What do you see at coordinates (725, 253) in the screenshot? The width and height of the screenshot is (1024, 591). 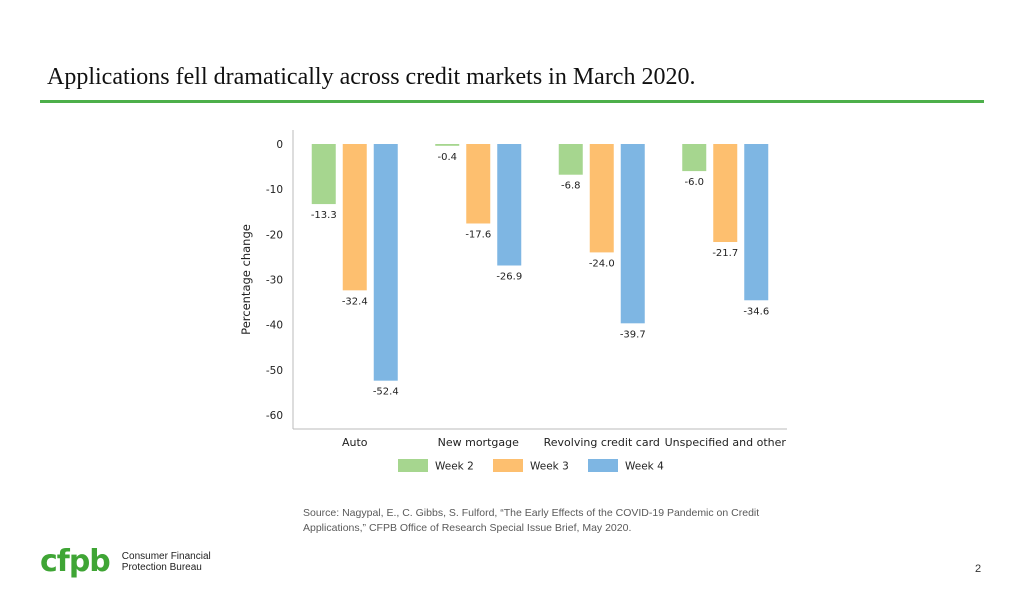 I see `bar-value-label: -21.7` at bounding box center [725, 253].